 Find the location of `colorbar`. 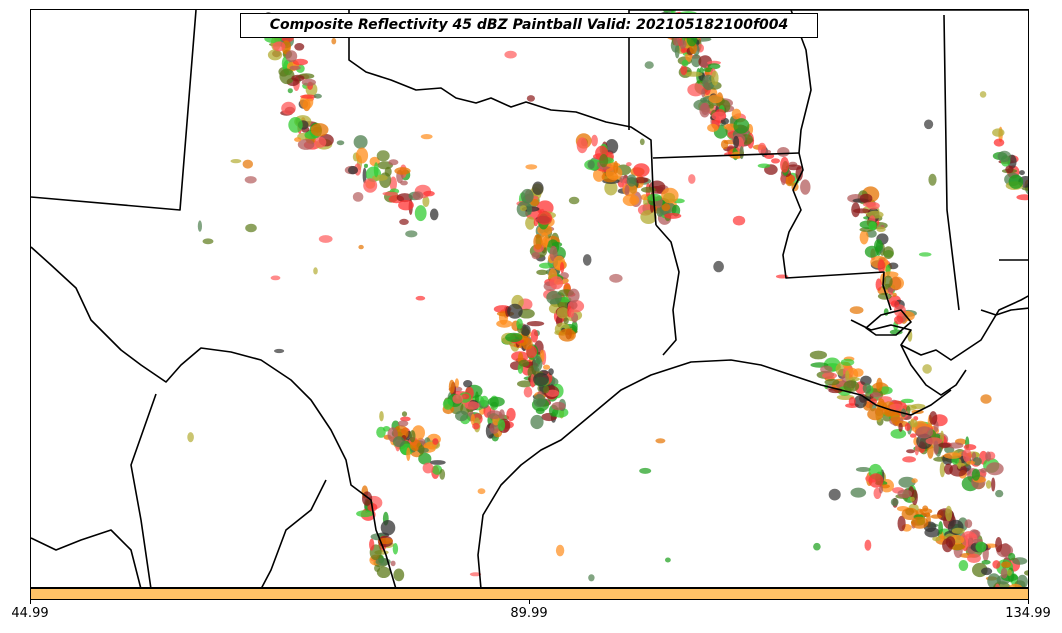

colorbar is located at coordinates (529, 594).